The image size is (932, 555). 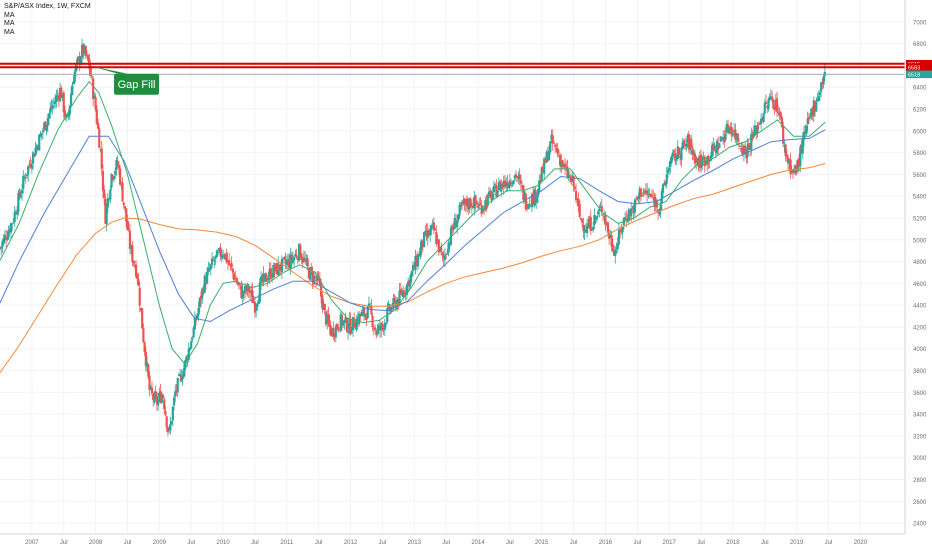 I want to click on symbol-title: S&P/ASX Index, 1W, FXCM, so click(x=47, y=6).